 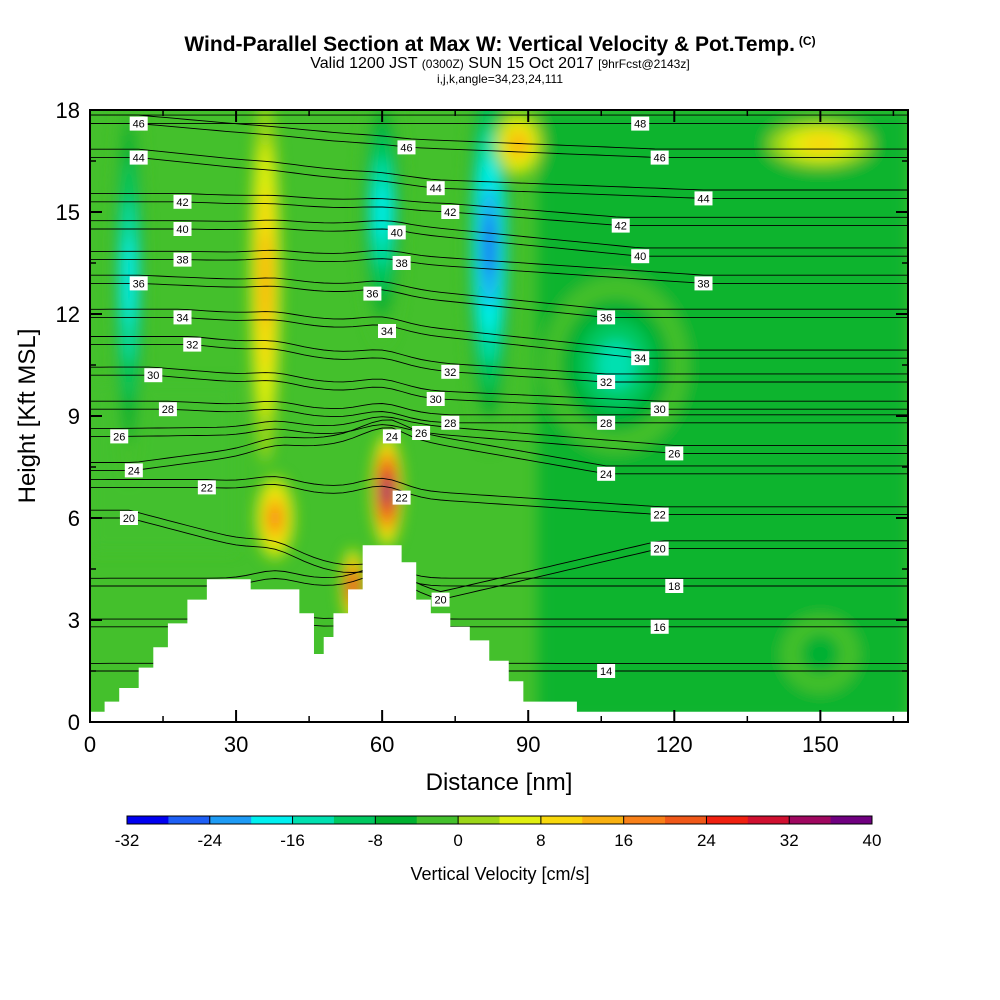 I want to click on contour-label-text: 32, so click(x=450, y=373).